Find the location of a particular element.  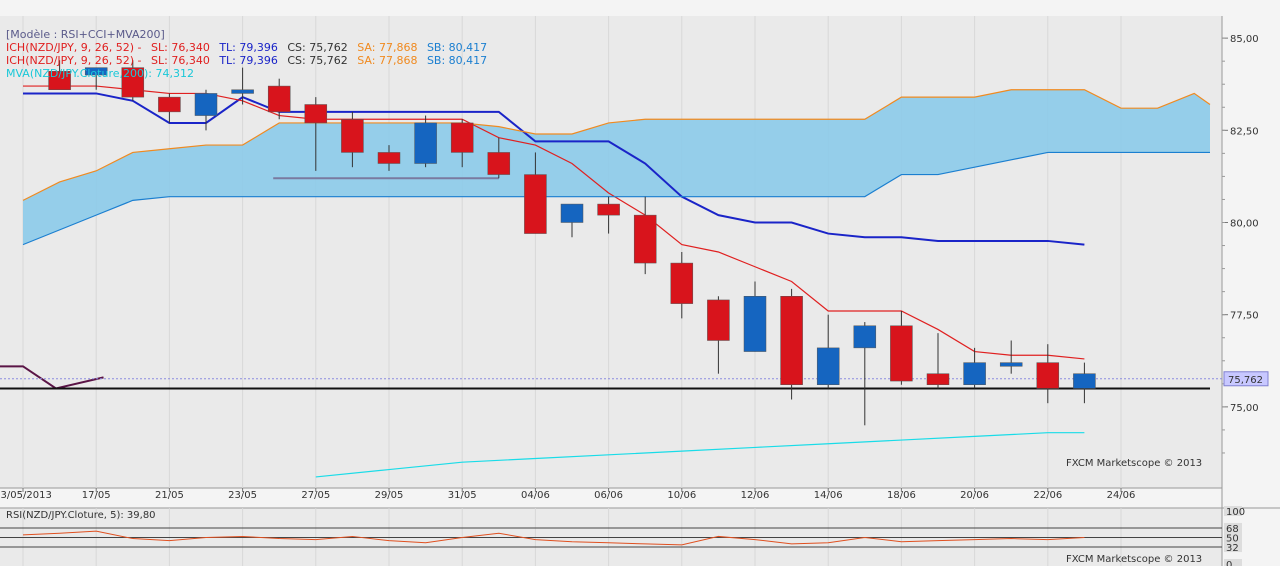

x-tick-label: 23/05 is located at coordinates (242, 495).